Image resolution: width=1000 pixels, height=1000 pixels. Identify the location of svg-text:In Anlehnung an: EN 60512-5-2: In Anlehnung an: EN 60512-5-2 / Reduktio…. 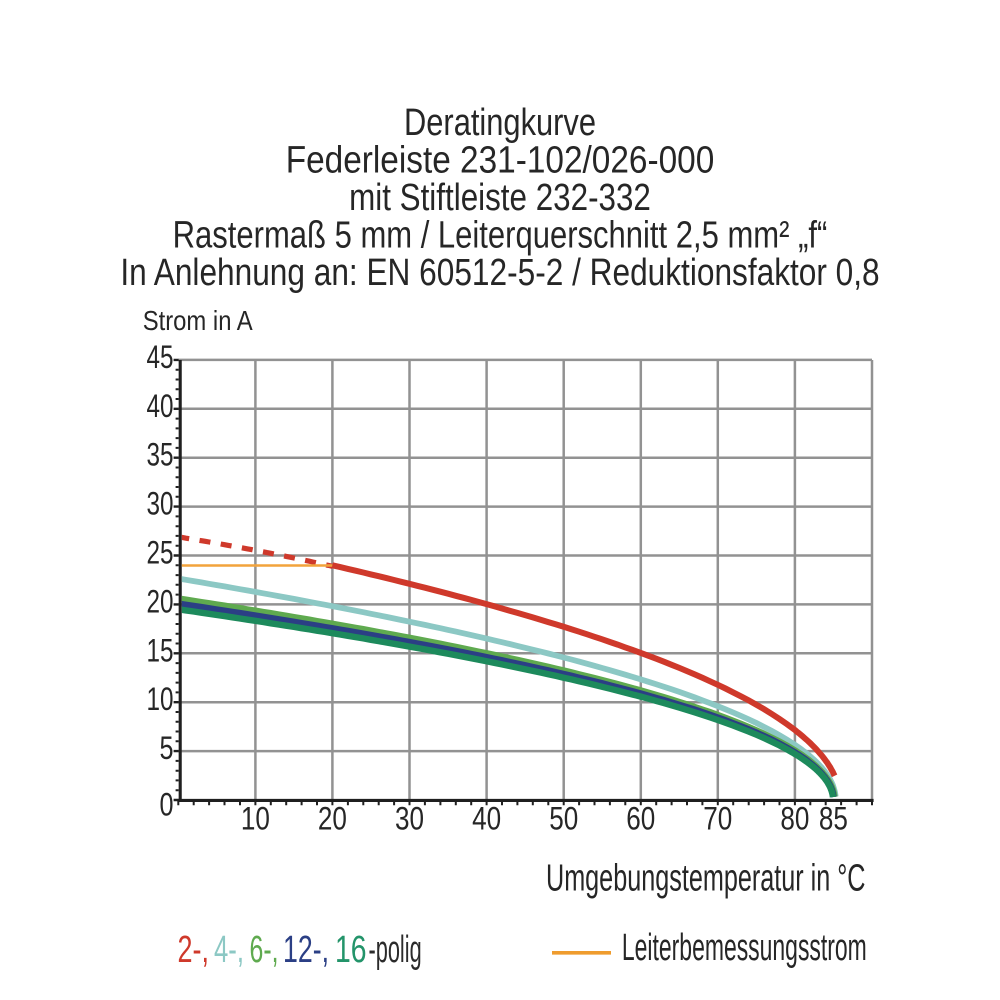
(499, 273).